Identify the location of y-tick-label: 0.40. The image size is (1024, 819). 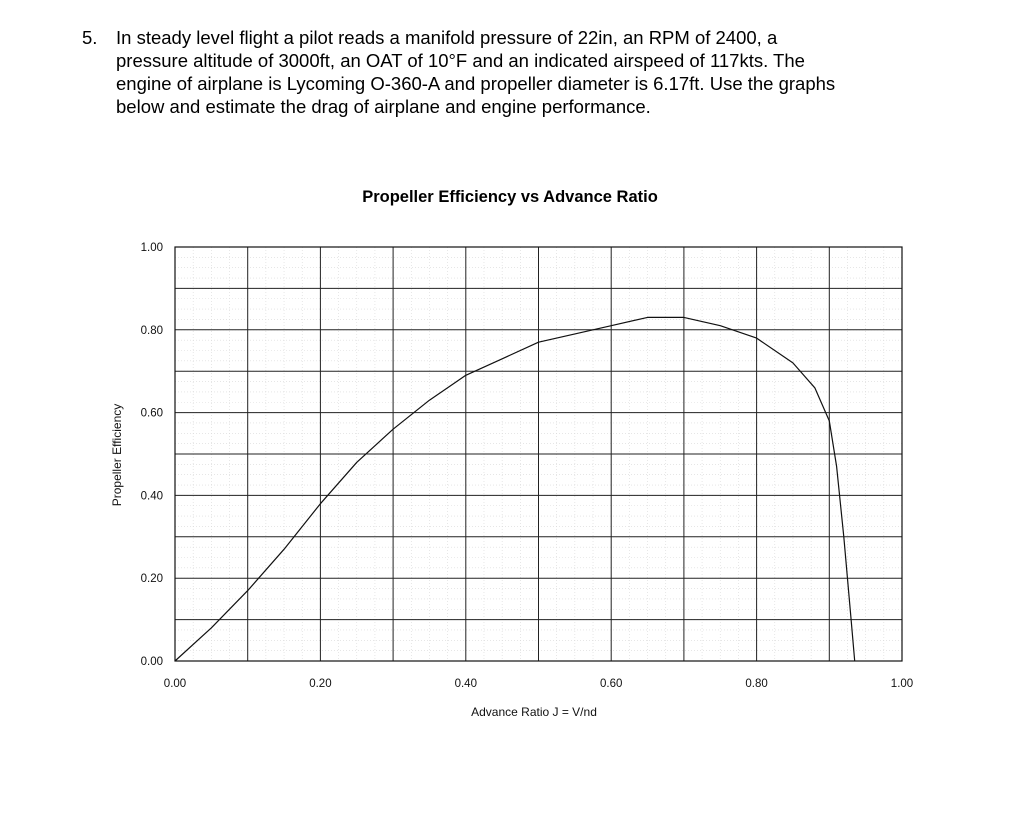
(152, 496).